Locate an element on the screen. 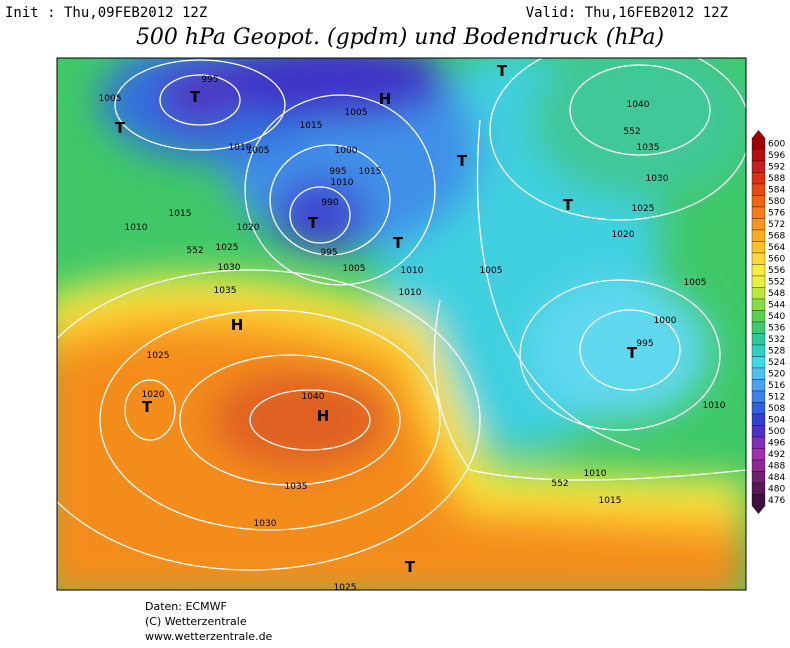 The image size is (790, 648). colorbar-label: 528 is located at coordinates (776, 351).